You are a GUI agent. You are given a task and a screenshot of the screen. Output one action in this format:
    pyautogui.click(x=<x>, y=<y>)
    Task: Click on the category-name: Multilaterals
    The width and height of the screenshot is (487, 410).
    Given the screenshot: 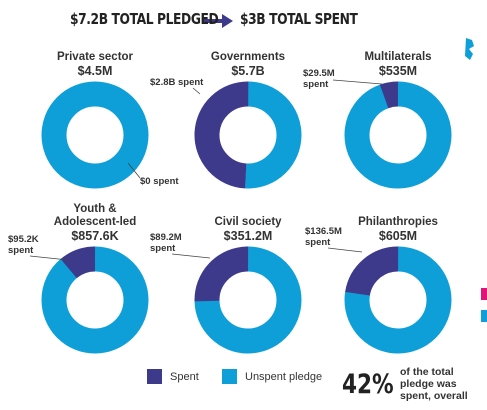 What is the action you would take?
    pyautogui.click(x=398, y=57)
    